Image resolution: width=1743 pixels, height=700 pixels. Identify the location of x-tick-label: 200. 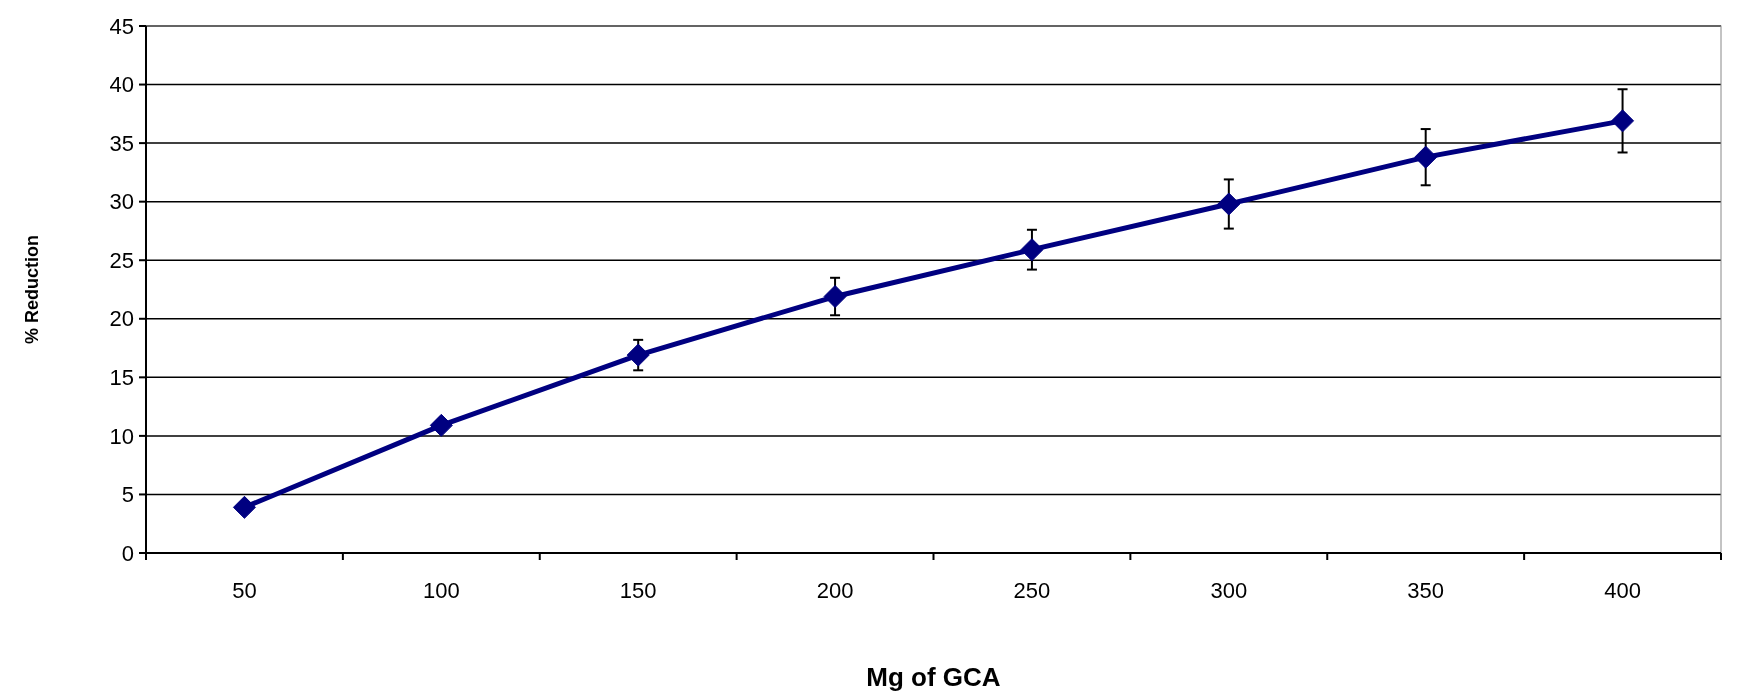
(835, 590).